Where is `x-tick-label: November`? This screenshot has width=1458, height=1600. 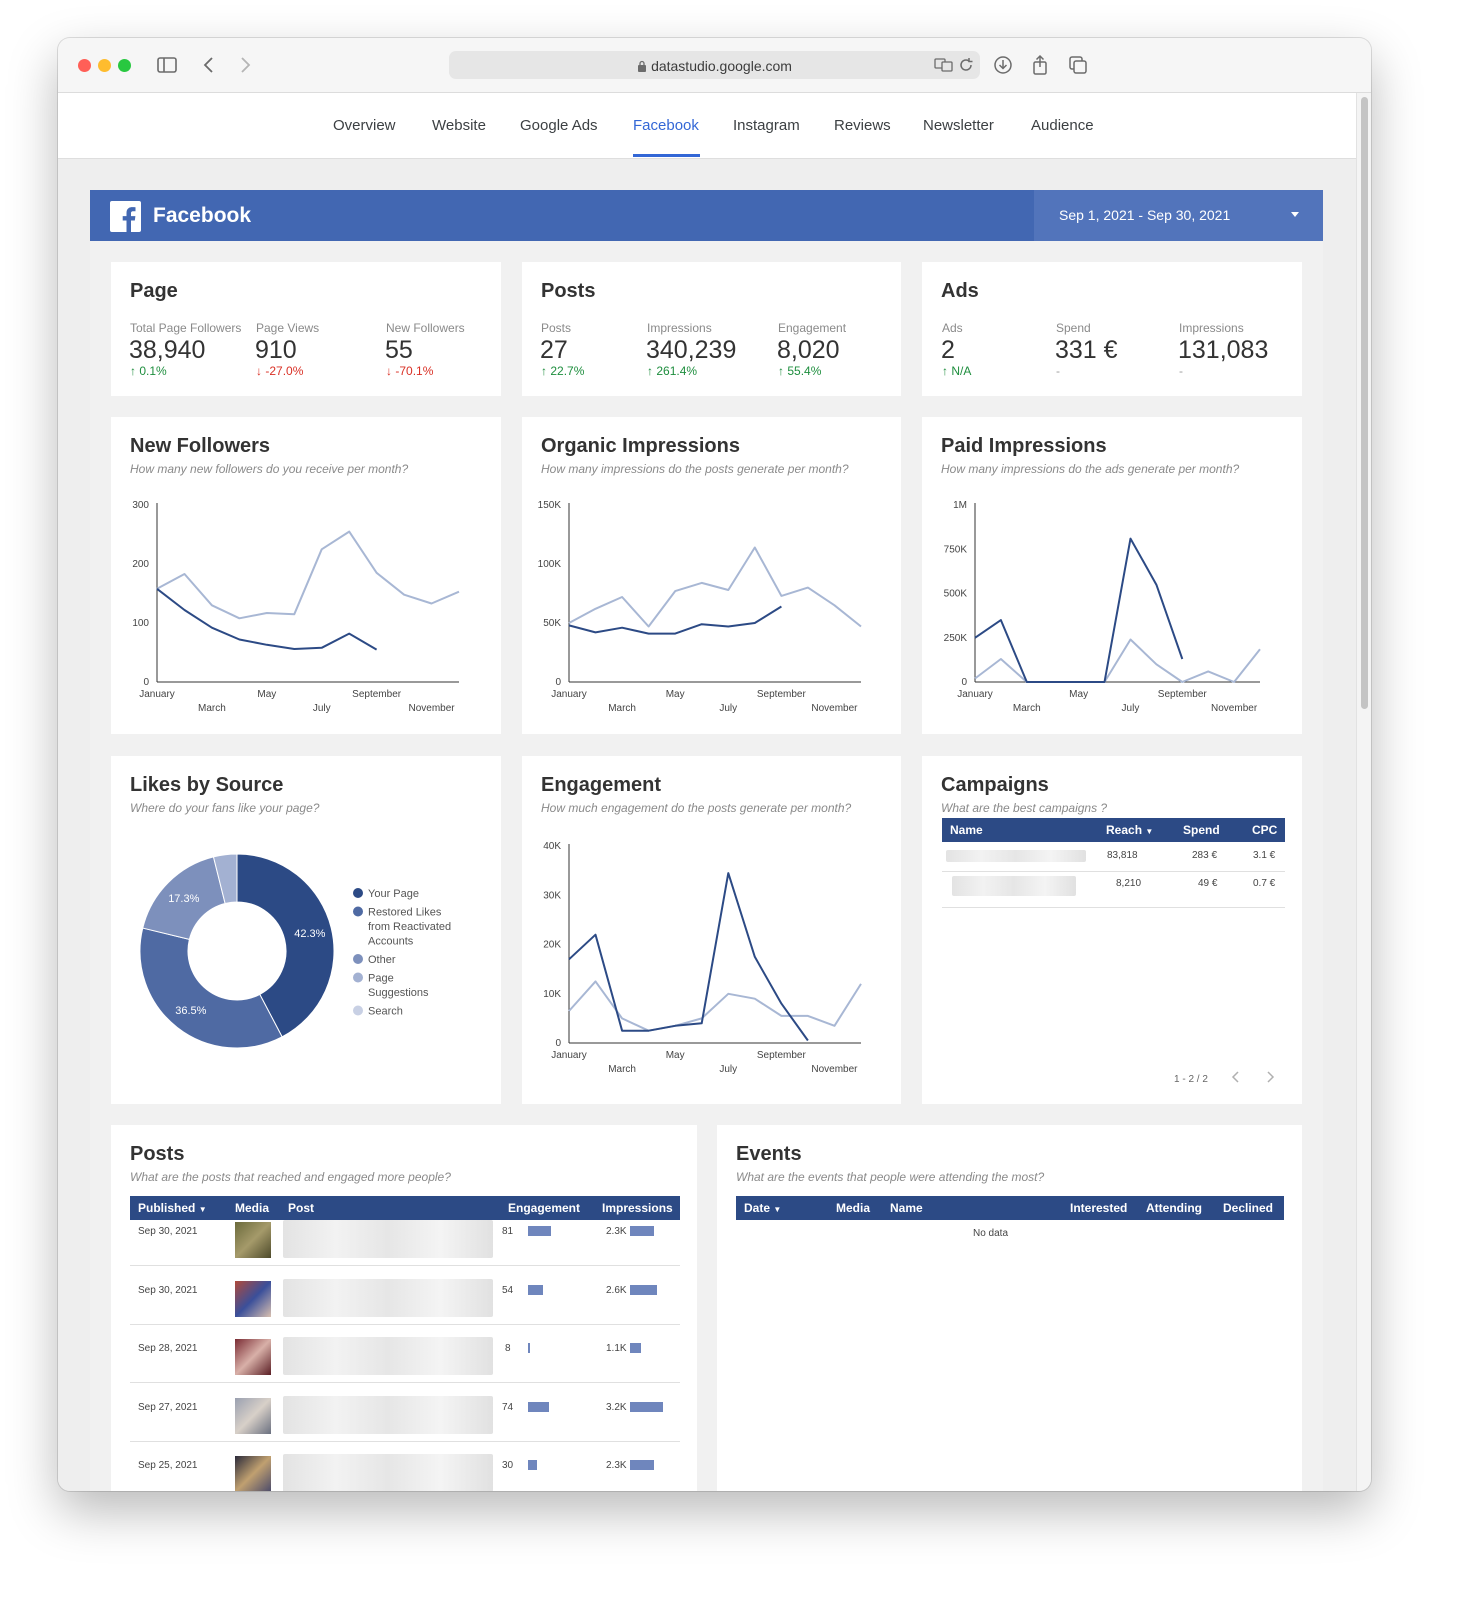 x-tick-label: November is located at coordinates (834, 708).